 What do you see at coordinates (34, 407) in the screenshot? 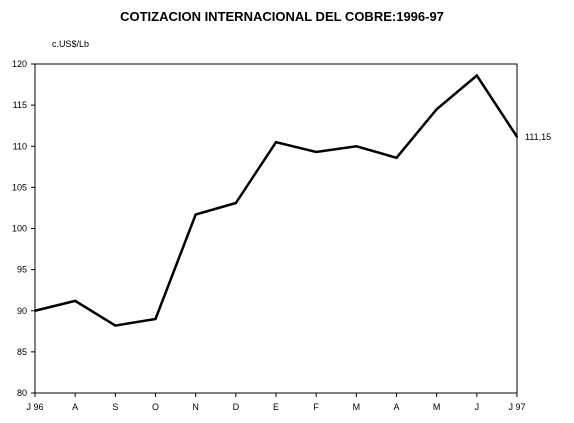
I see `x-tick-label: J 96` at bounding box center [34, 407].